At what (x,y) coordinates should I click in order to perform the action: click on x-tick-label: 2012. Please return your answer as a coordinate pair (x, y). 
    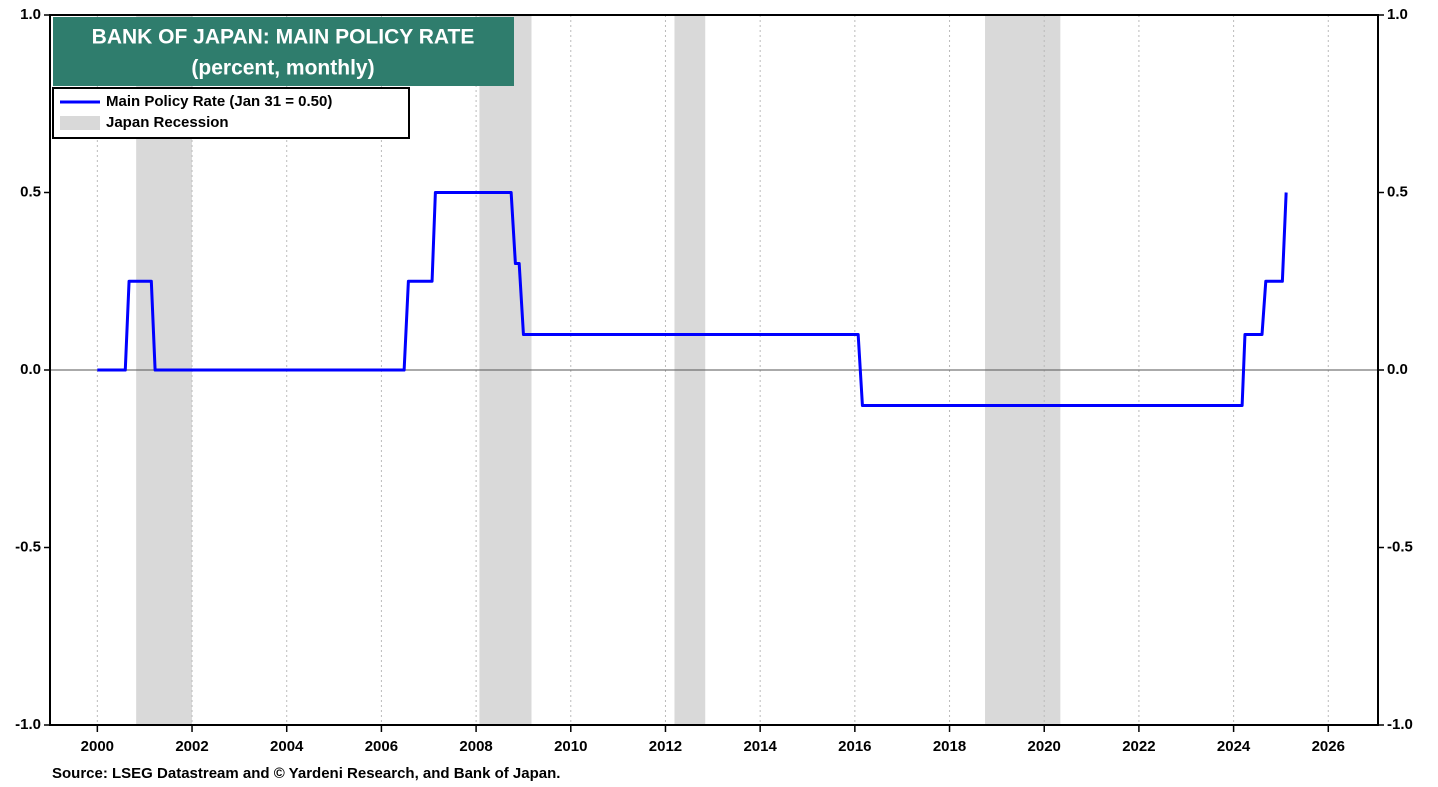
    Looking at the image, I should click on (665, 746).